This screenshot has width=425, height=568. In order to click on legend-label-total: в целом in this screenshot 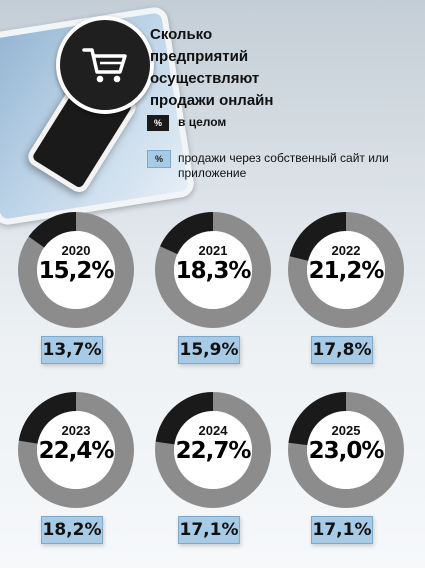, I will do `click(202, 122)`.